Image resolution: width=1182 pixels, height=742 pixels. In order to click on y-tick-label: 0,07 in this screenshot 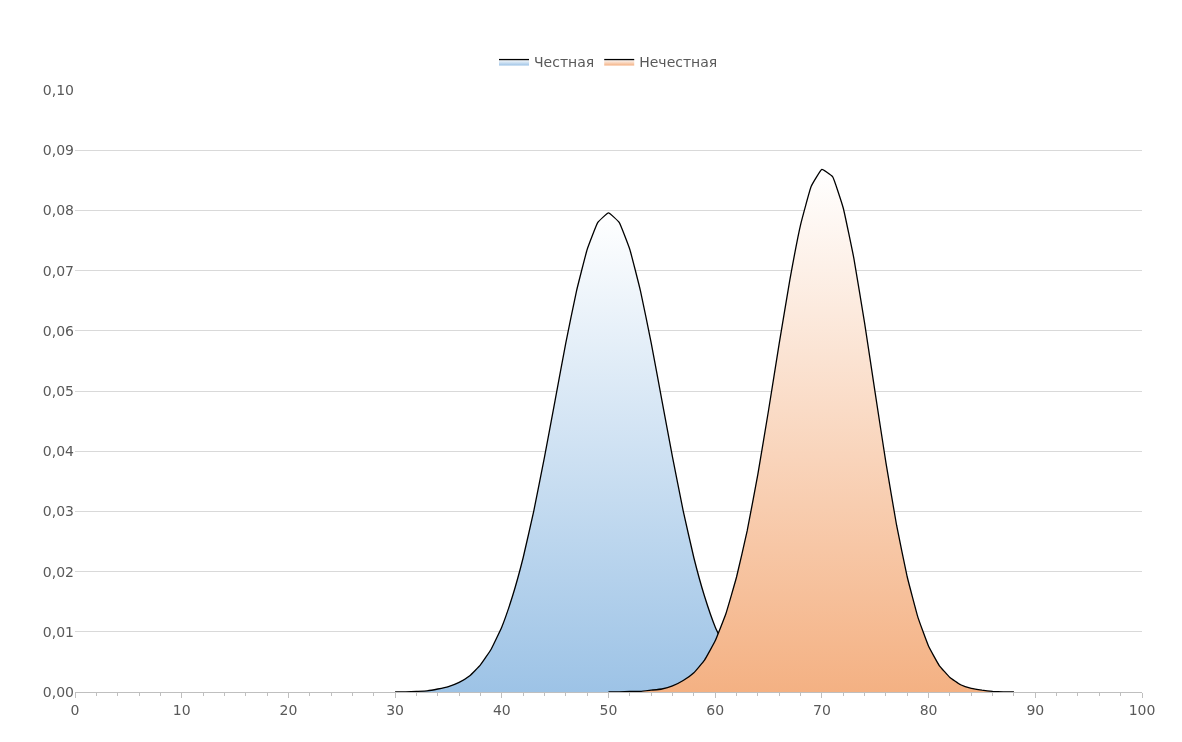, I will do `click(58, 270)`.